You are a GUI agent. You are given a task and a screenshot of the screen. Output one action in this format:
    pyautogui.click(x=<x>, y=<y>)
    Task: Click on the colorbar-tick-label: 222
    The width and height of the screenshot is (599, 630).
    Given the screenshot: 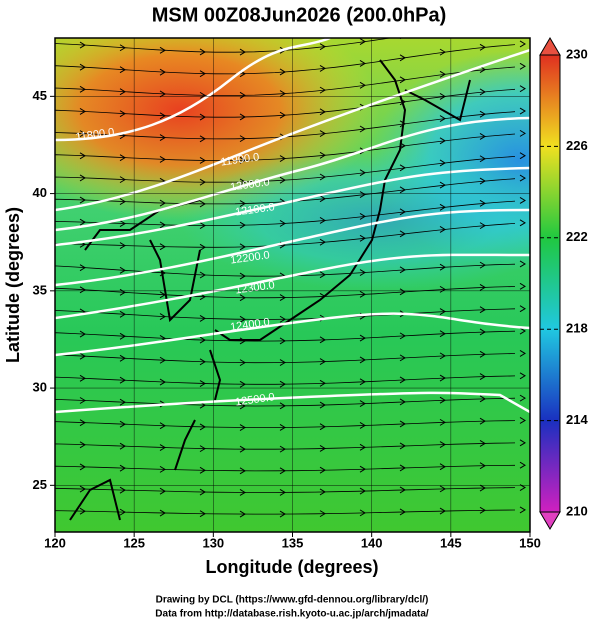 What is the action you would take?
    pyautogui.click(x=577, y=236)
    